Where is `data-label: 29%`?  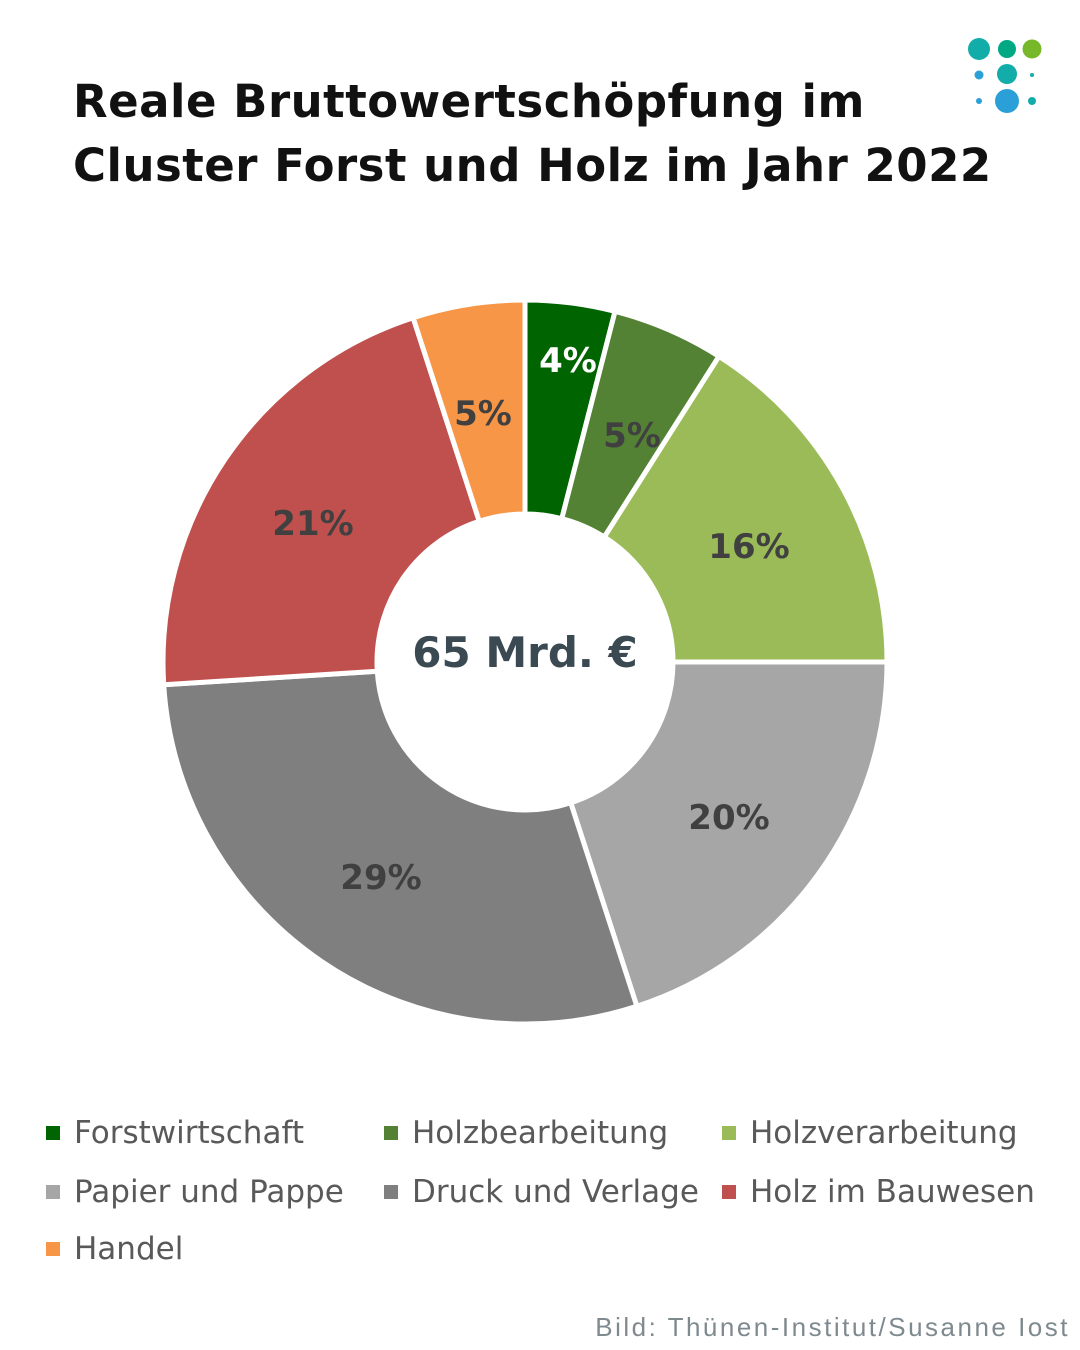
data-label: 29% is located at coordinates (380, 878).